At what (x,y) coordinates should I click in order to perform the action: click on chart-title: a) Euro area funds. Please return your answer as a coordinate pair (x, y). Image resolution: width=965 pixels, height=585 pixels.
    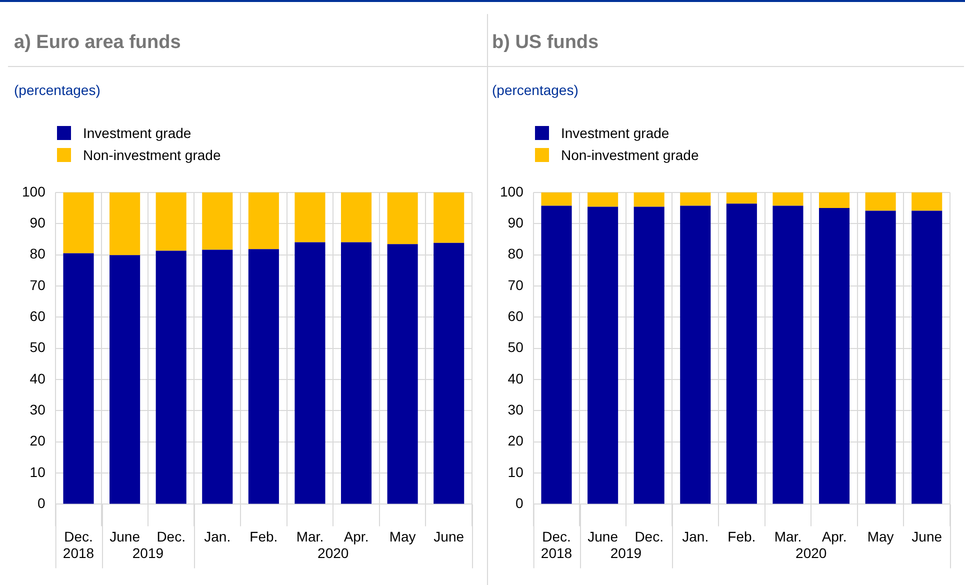
    Looking at the image, I should click on (97, 43).